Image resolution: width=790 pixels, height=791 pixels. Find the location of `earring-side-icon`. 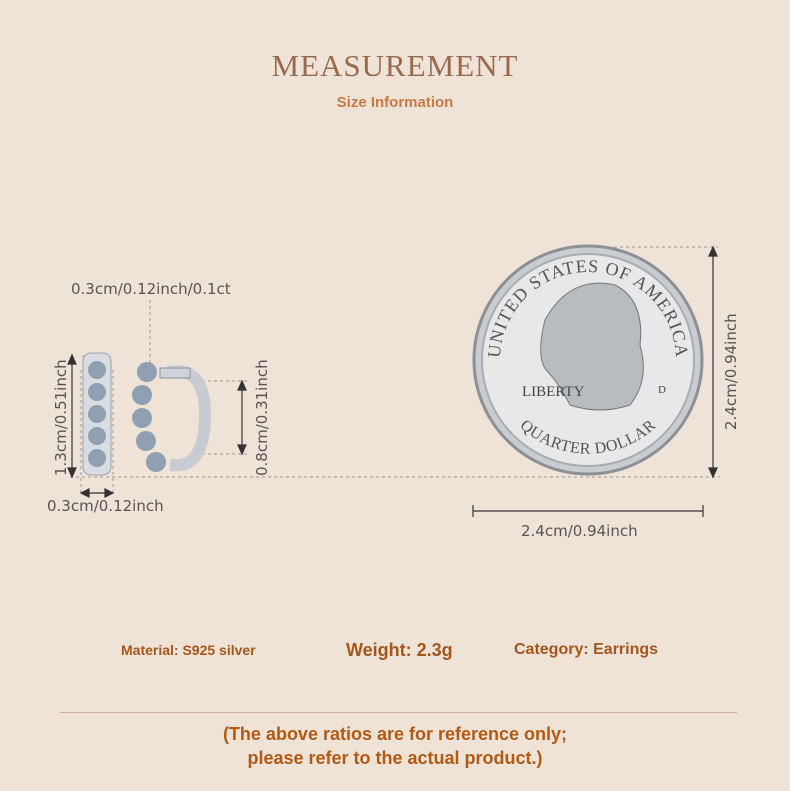

earring-side-icon is located at coordinates (172, 417).